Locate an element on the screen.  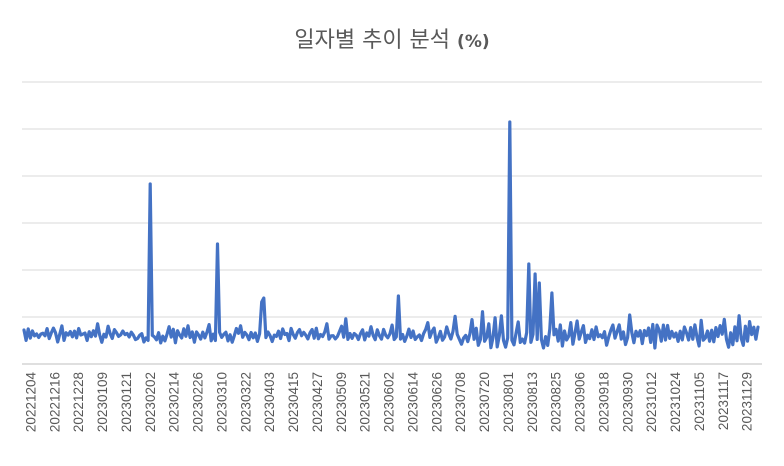
chart-title: 일자별 추이 분석 (%) is located at coordinates (391, 40).